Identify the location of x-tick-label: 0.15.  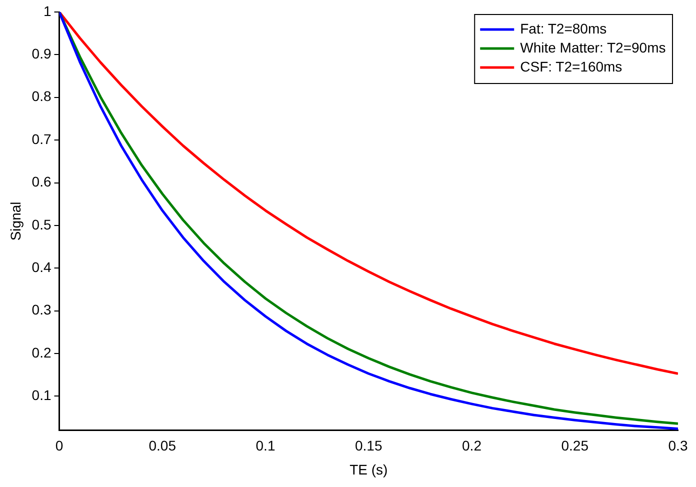
(368, 446).